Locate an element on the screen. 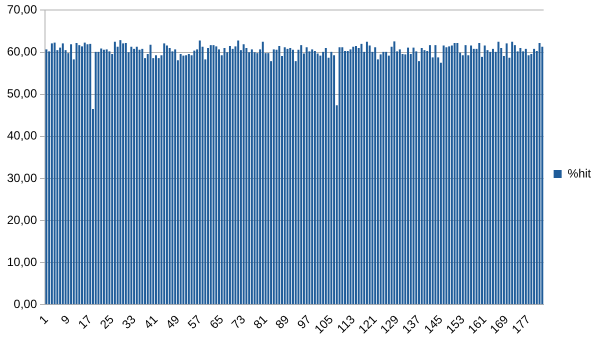 Image resolution: width=605 pixels, height=340 pixels. x-tick-label: 169 is located at coordinates (499, 324).